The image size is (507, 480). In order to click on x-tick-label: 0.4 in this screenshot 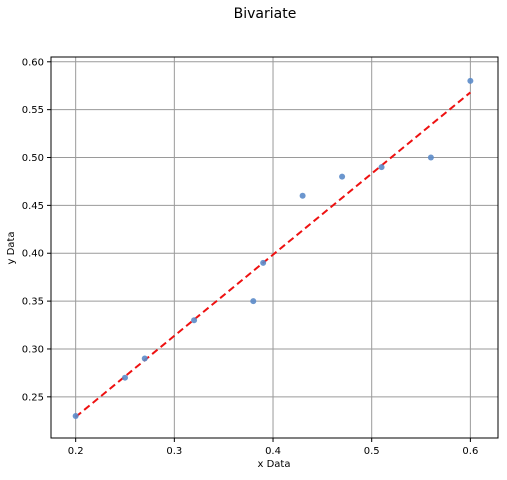, I will do `click(273, 451)`.